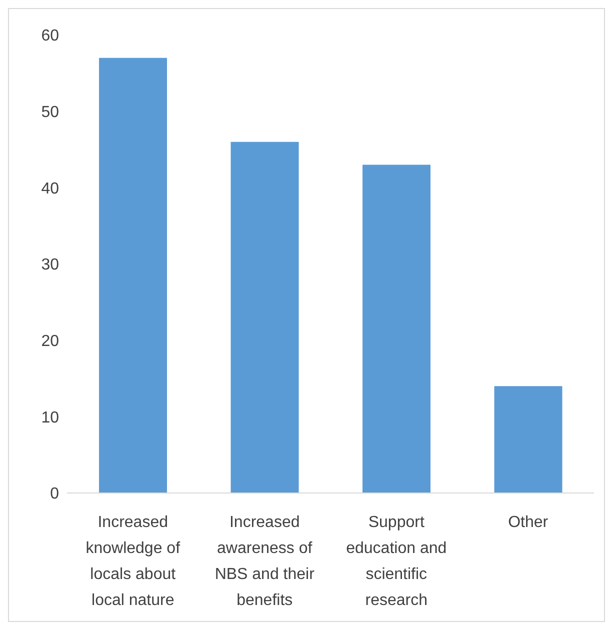 This screenshot has height=630, width=613. I want to click on x-tick-label: Support education and scientific research, so click(396, 561).